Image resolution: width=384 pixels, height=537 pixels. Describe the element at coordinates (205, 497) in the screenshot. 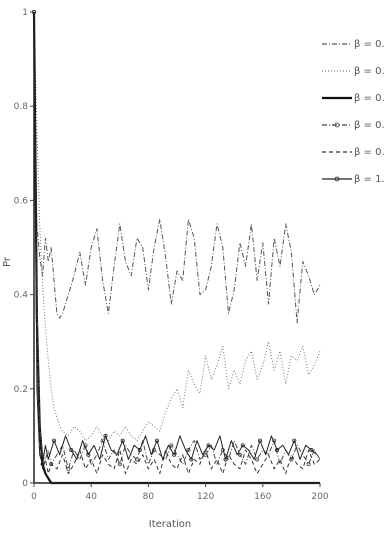

I see `x-tick-label: 120` at that location.